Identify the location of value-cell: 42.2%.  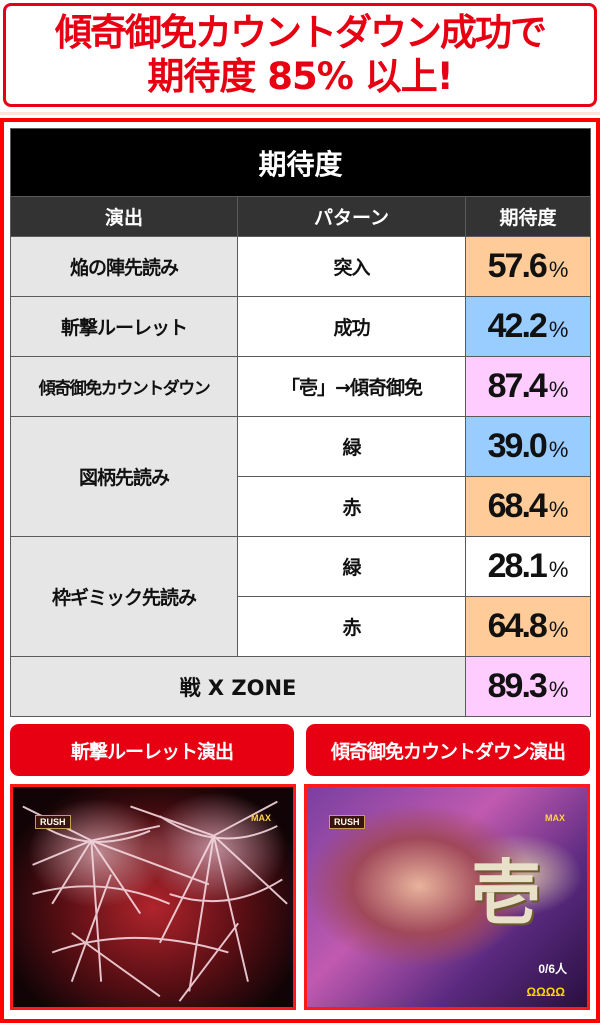
(528, 326).